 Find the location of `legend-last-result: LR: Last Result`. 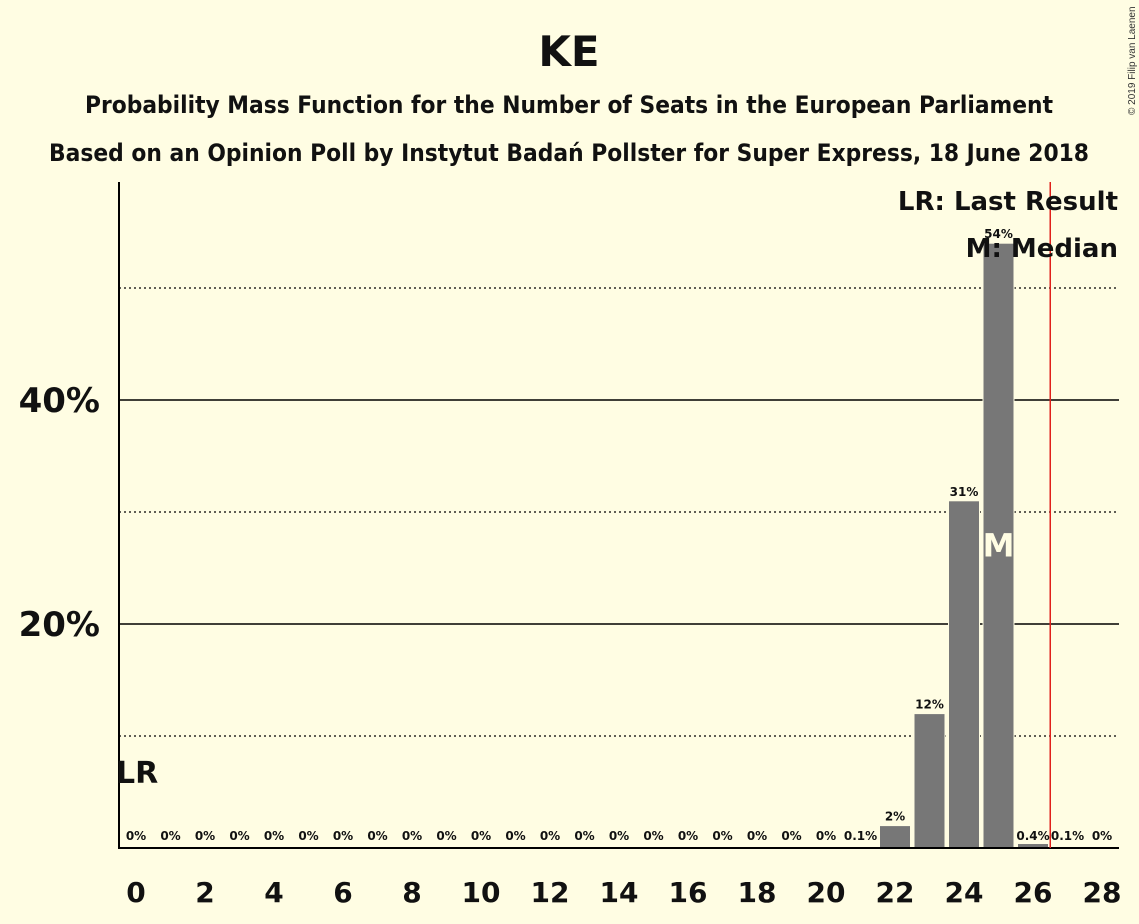

legend-last-result: LR: Last Result is located at coordinates (1008, 202).